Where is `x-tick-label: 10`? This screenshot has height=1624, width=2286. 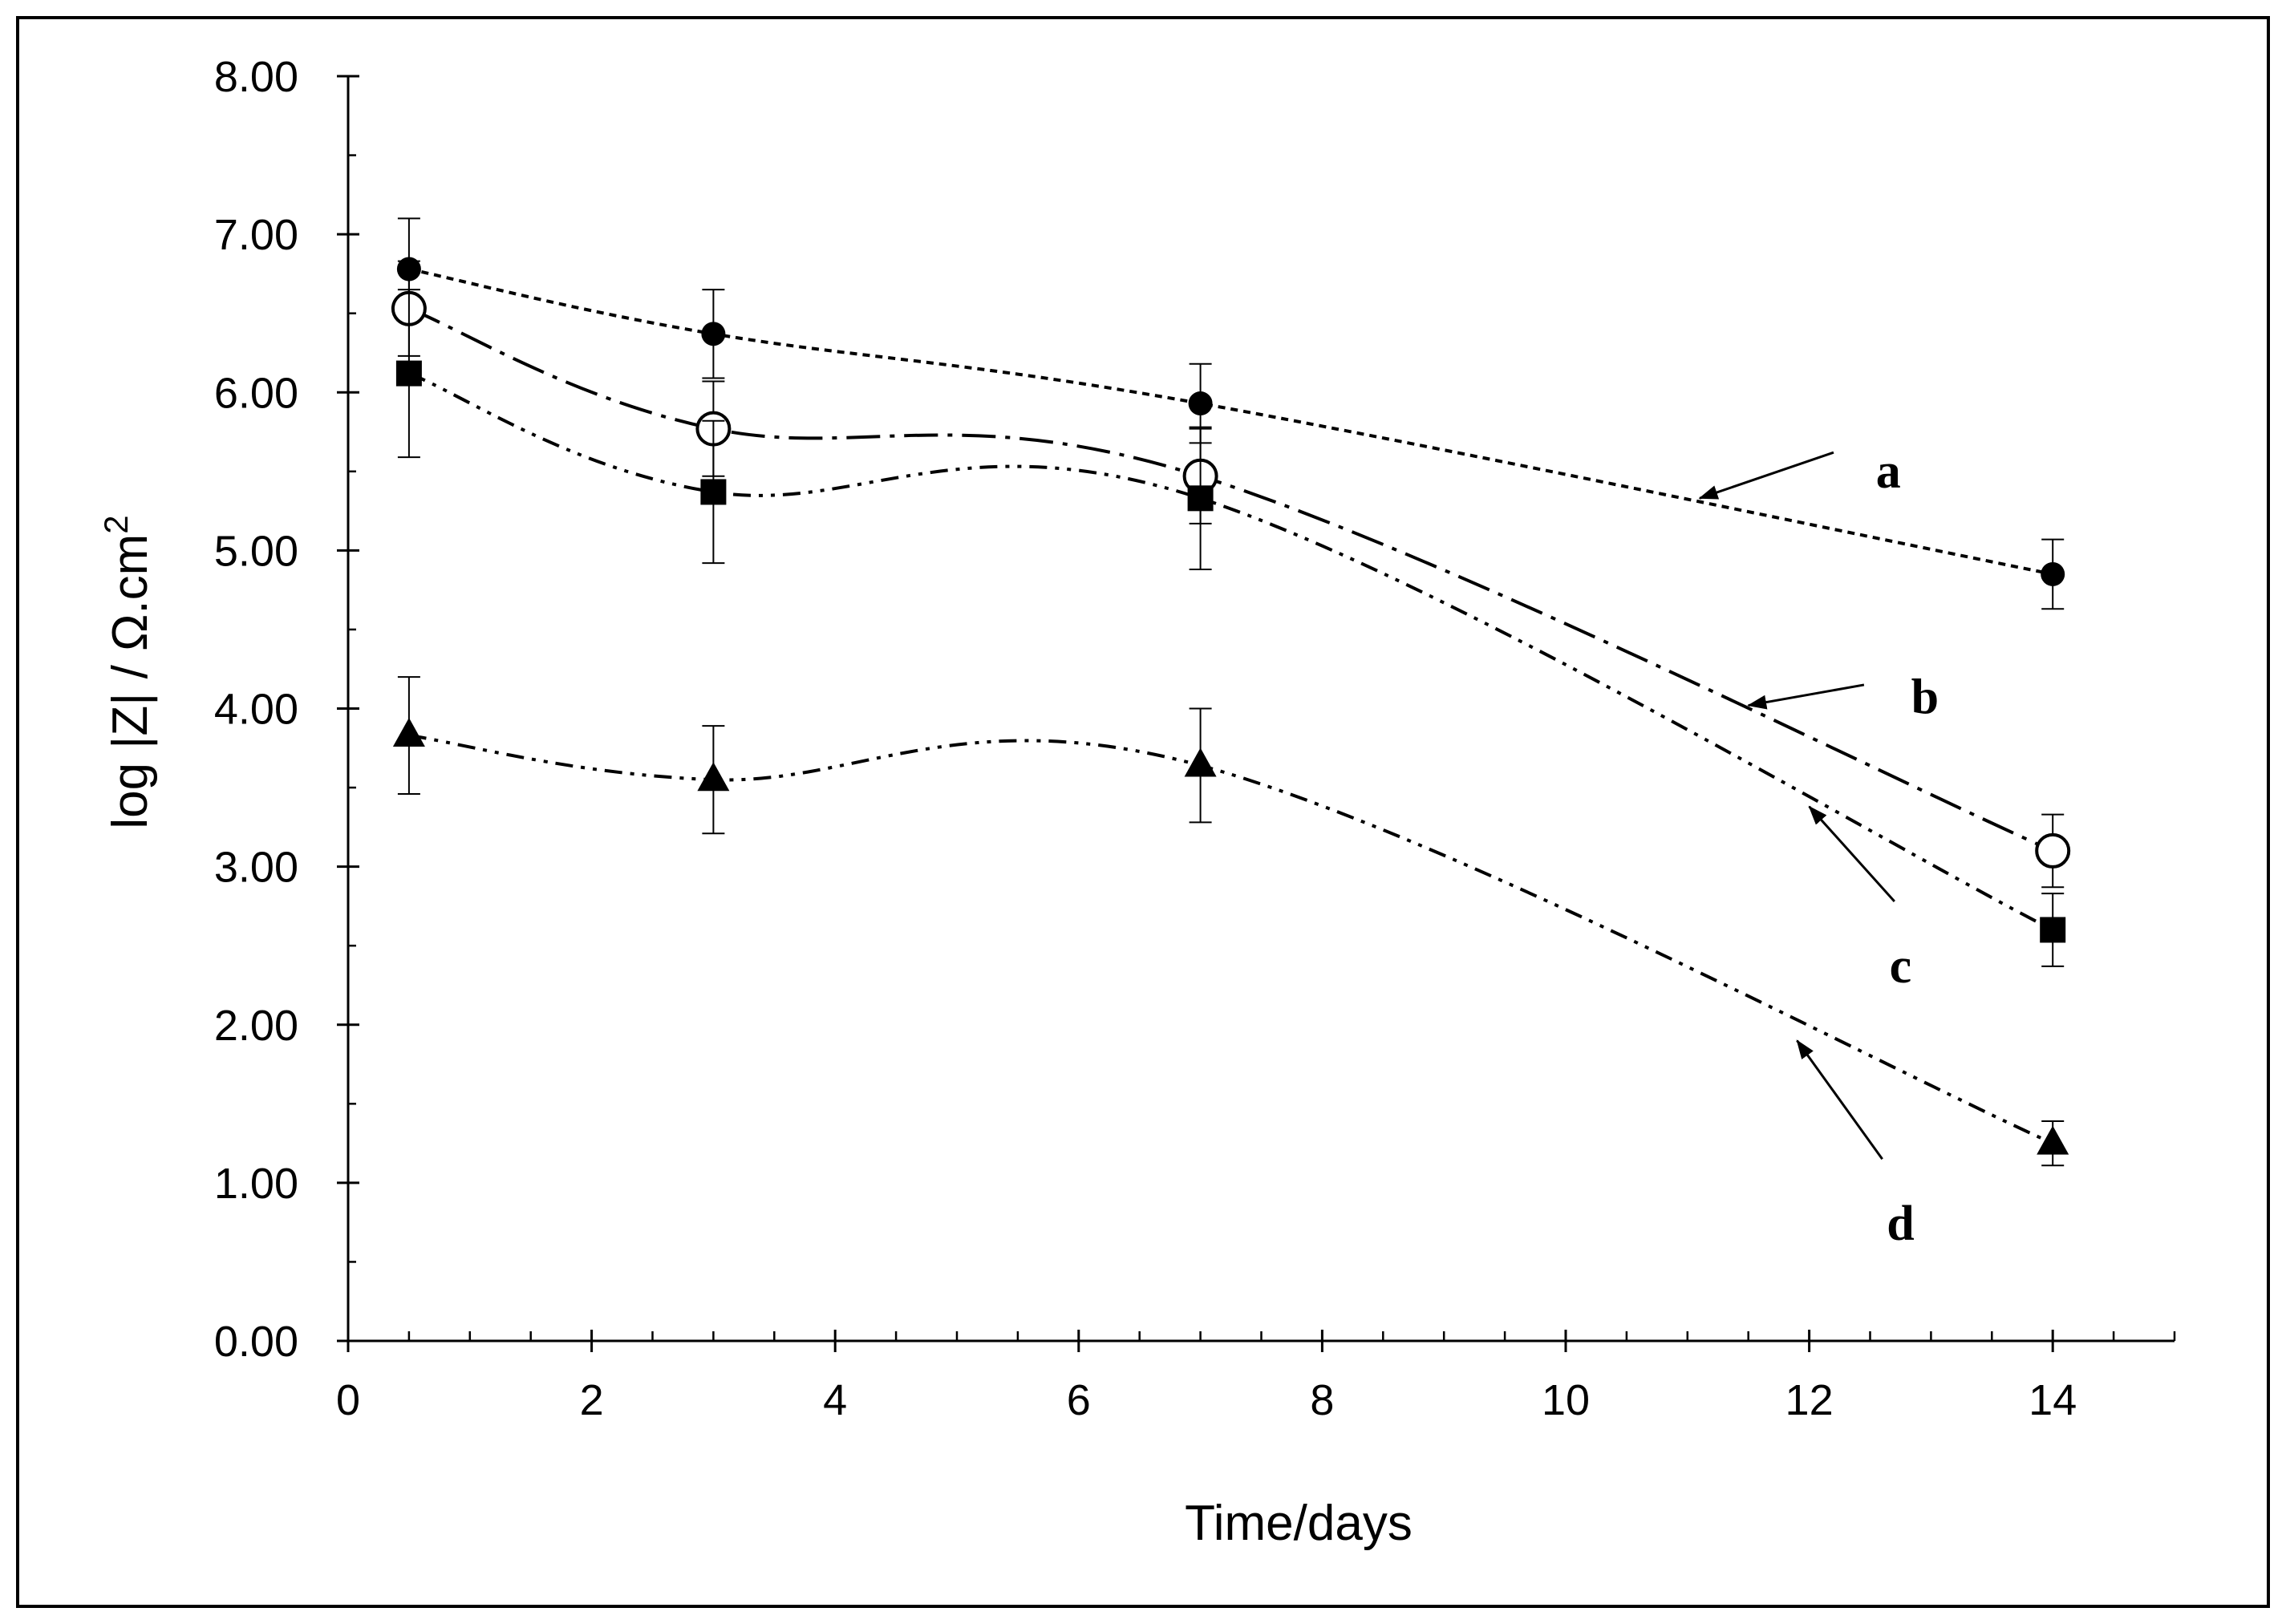 x-tick-label: 10 is located at coordinates (1566, 1400).